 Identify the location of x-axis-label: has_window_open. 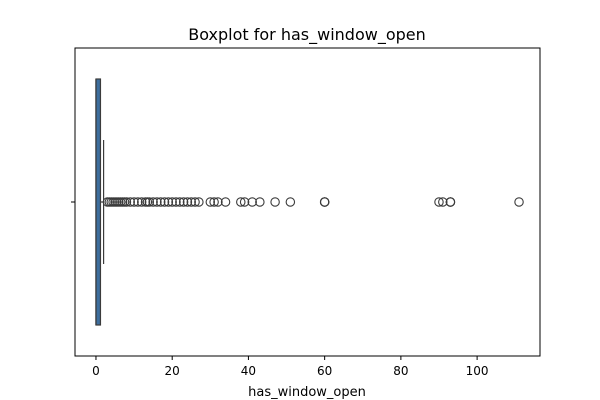
(307, 392).